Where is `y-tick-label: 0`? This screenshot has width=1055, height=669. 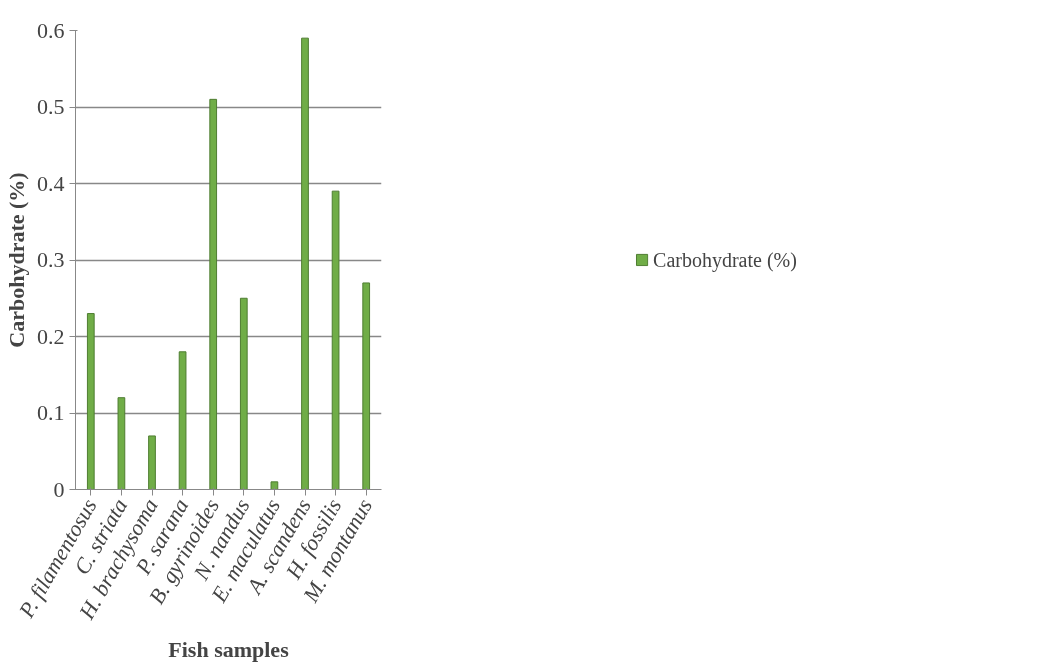
y-tick-label: 0 is located at coordinates (59, 489).